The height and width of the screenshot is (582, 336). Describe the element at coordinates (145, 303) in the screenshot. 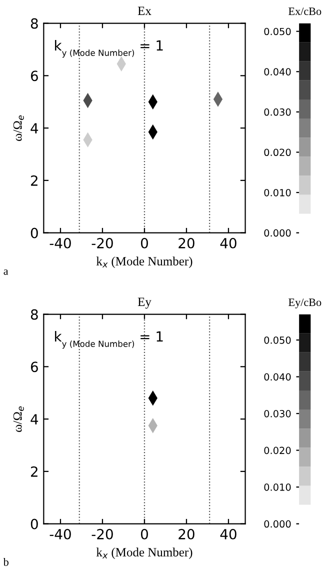

I see `chart-title: Ey` at that location.